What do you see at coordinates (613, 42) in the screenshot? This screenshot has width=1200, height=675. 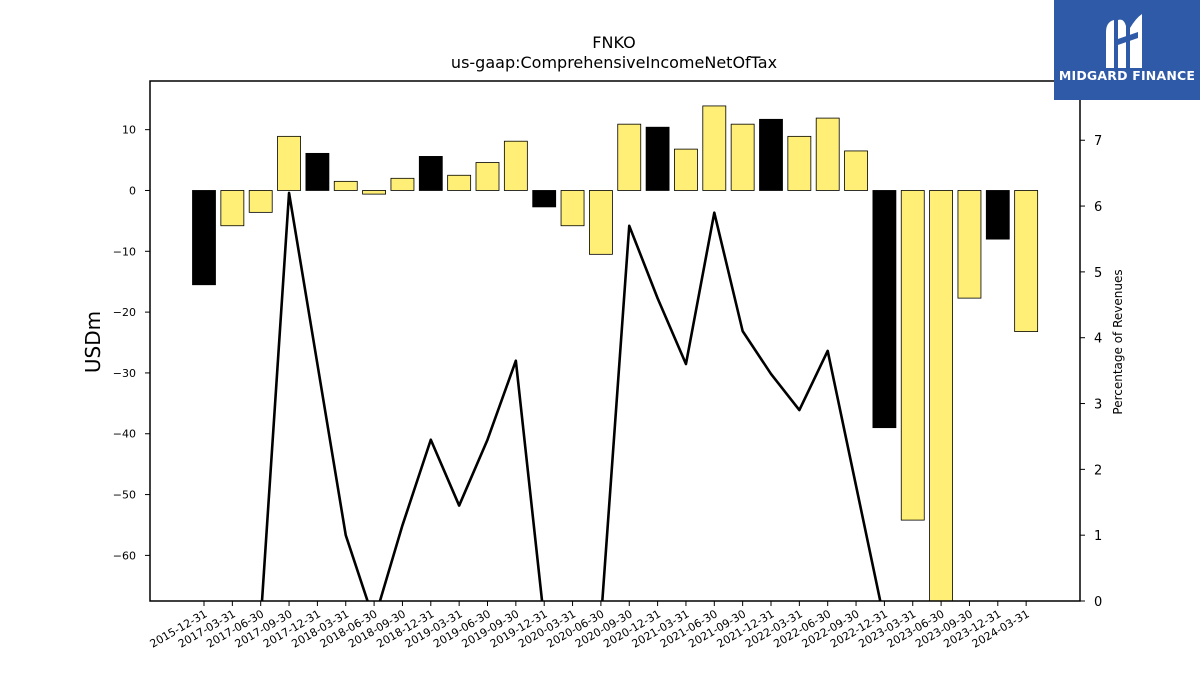 I see `chart-title: FNKO` at bounding box center [613, 42].